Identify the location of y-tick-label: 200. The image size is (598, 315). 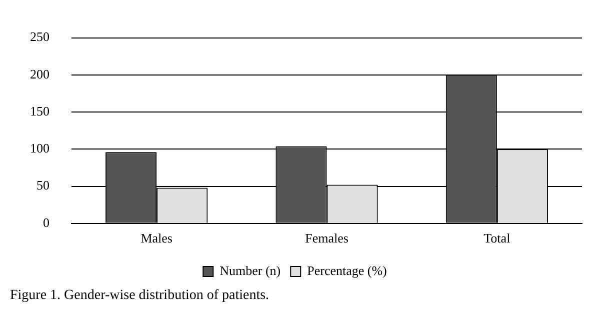
(40, 74).